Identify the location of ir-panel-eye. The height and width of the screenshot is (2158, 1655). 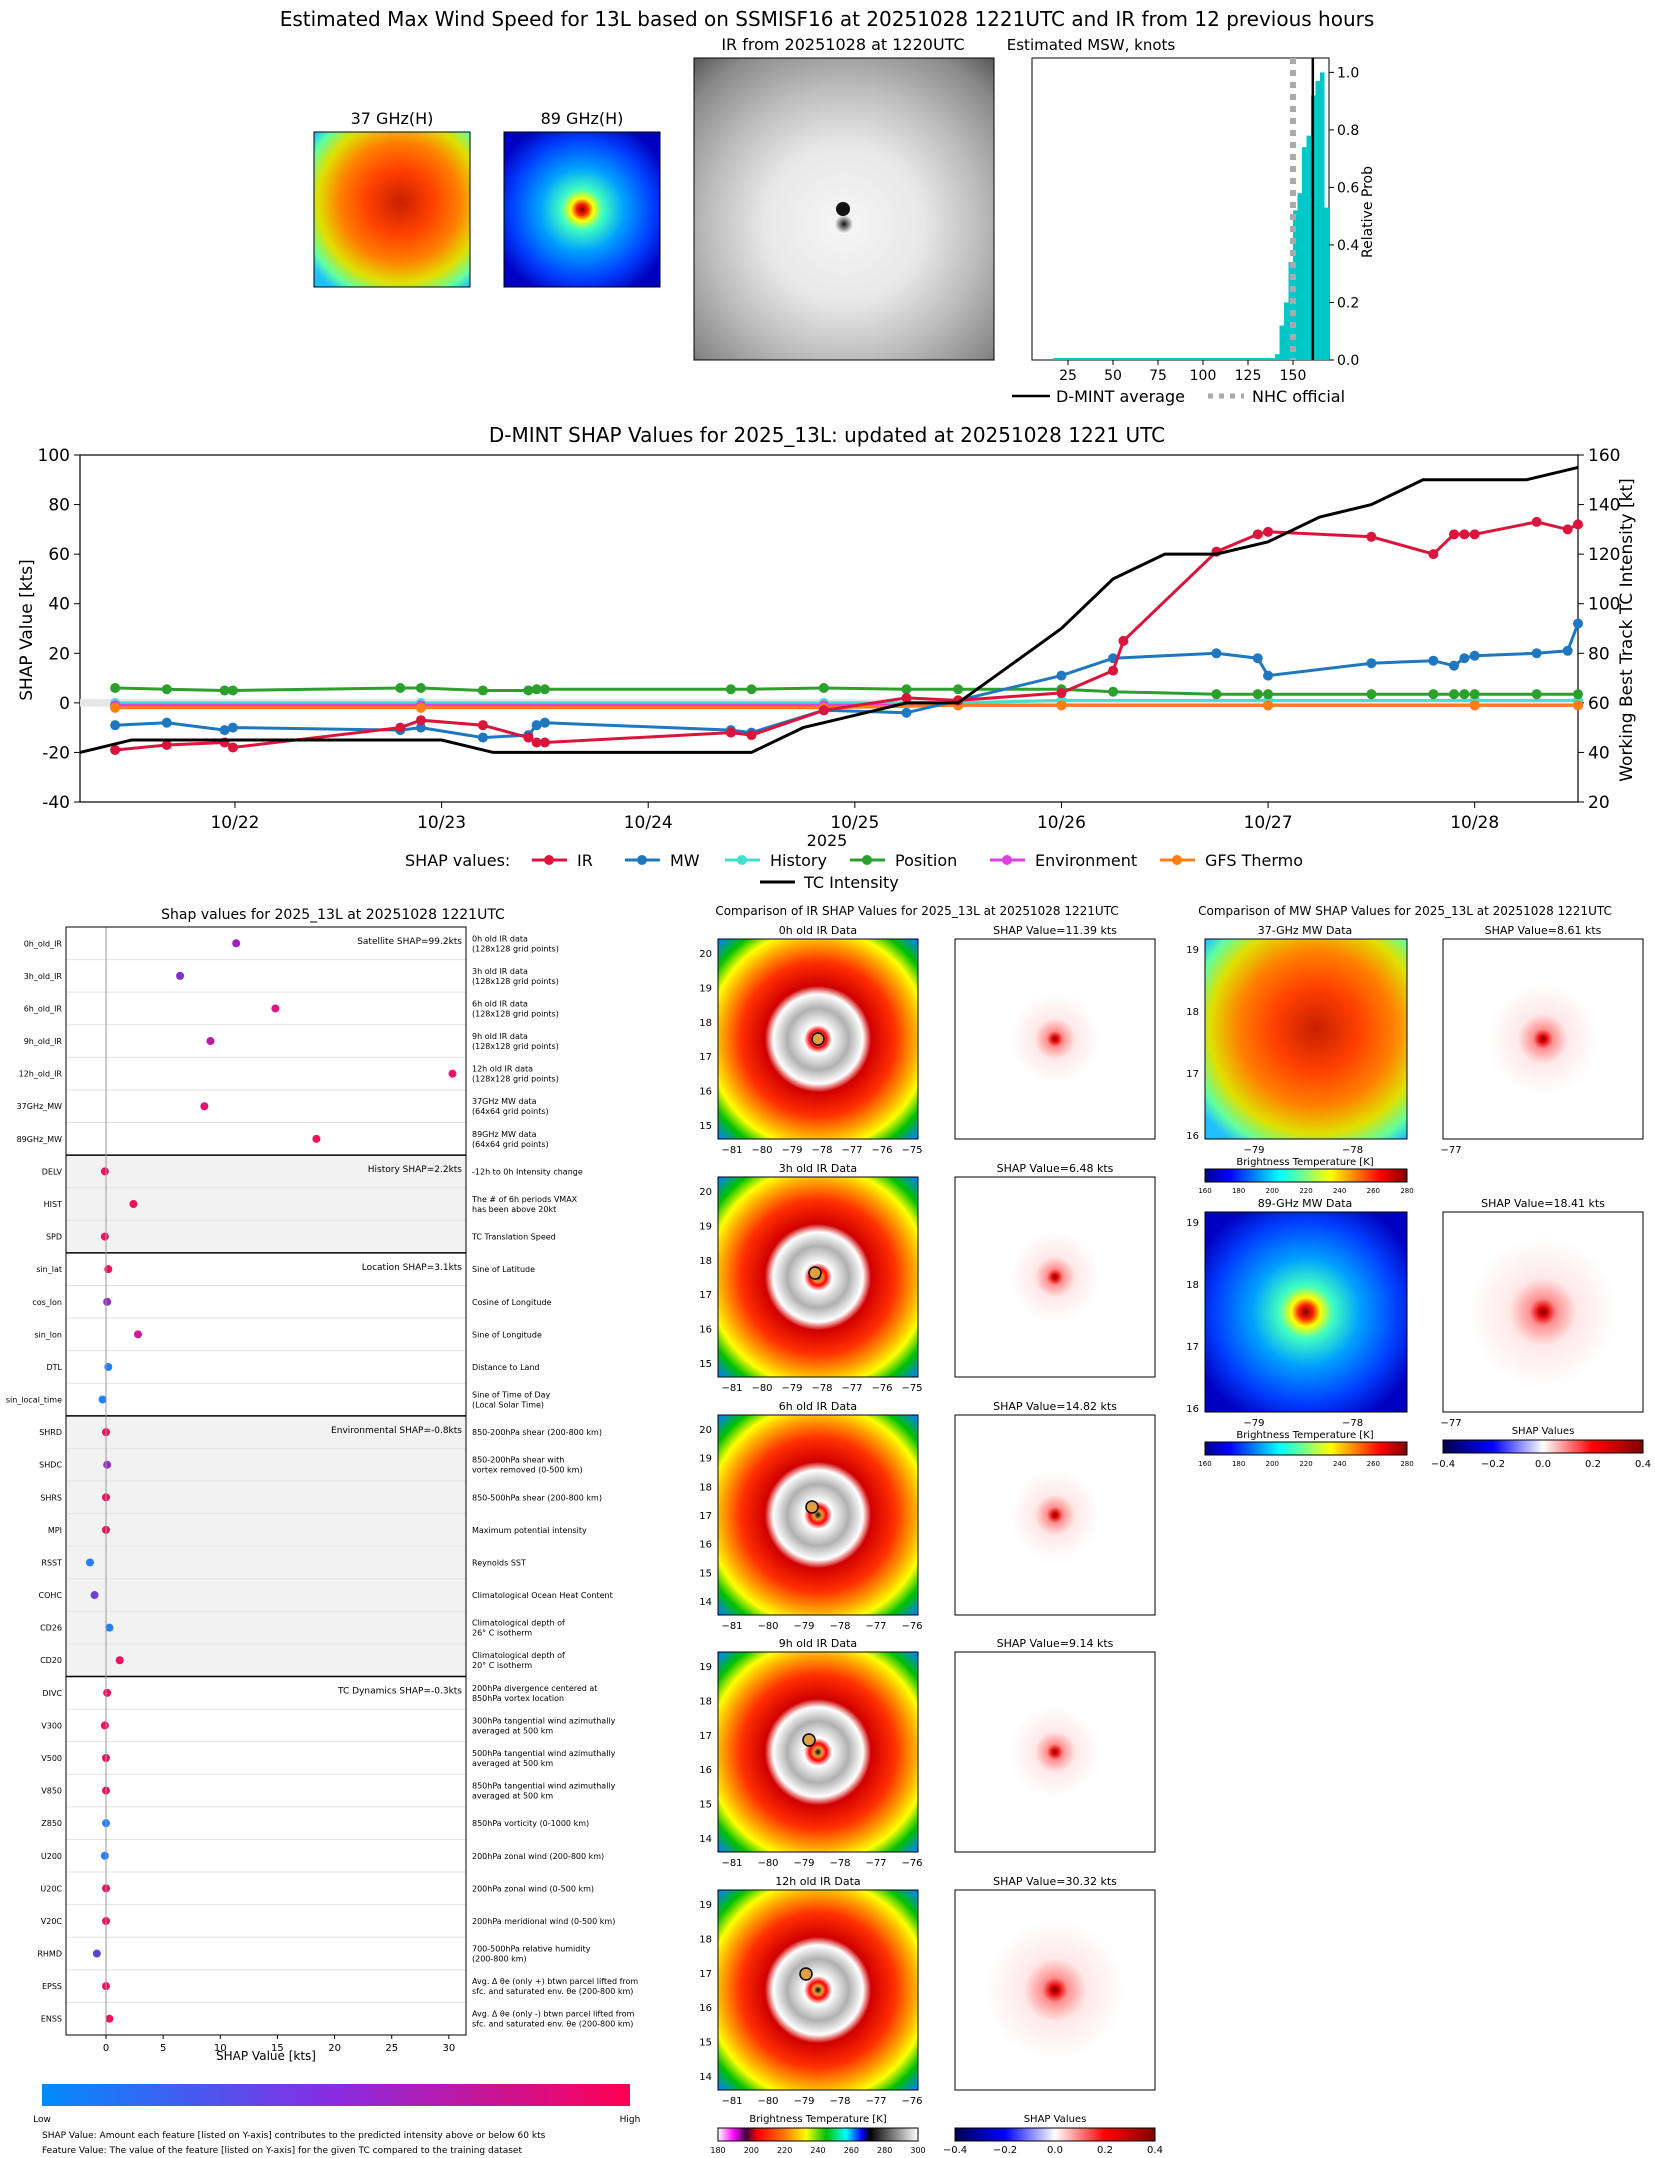
(806, 1974).